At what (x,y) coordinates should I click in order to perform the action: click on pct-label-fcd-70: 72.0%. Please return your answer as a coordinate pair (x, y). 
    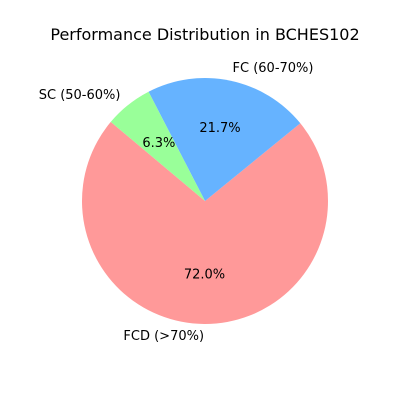
    Looking at the image, I should click on (204, 274).